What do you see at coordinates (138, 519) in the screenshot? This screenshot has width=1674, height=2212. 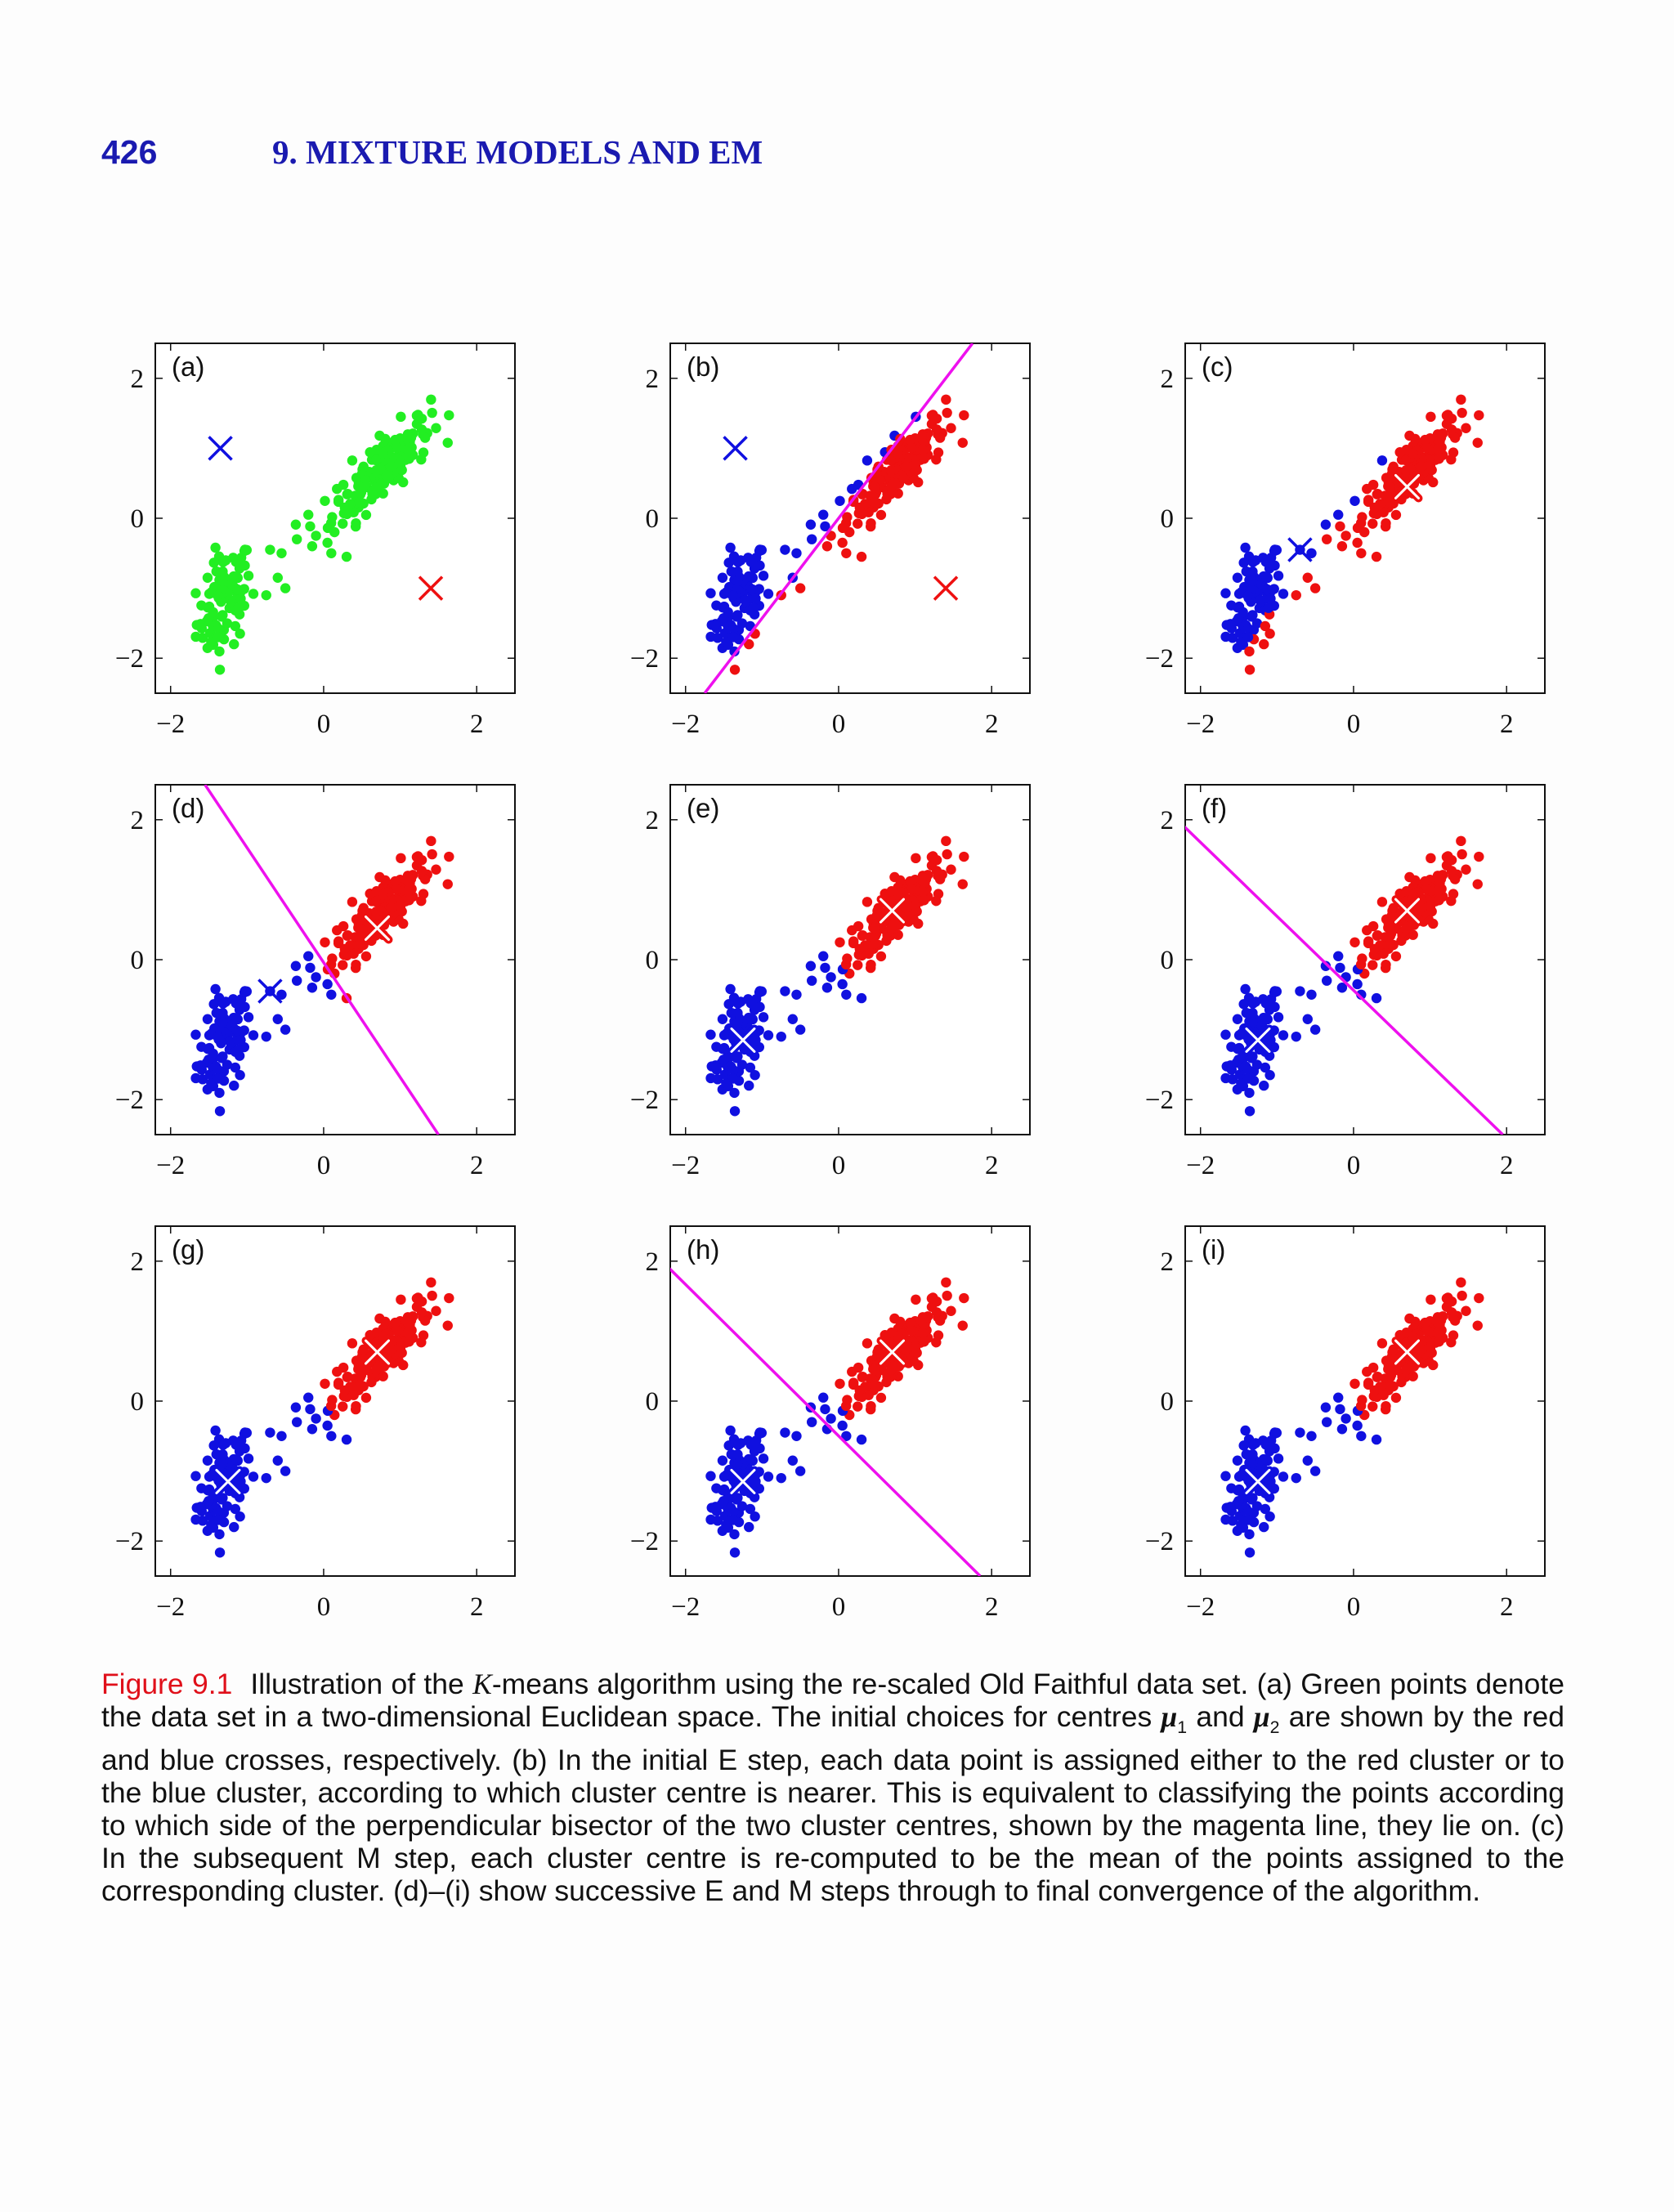 I see `y-tick-label: 0` at bounding box center [138, 519].